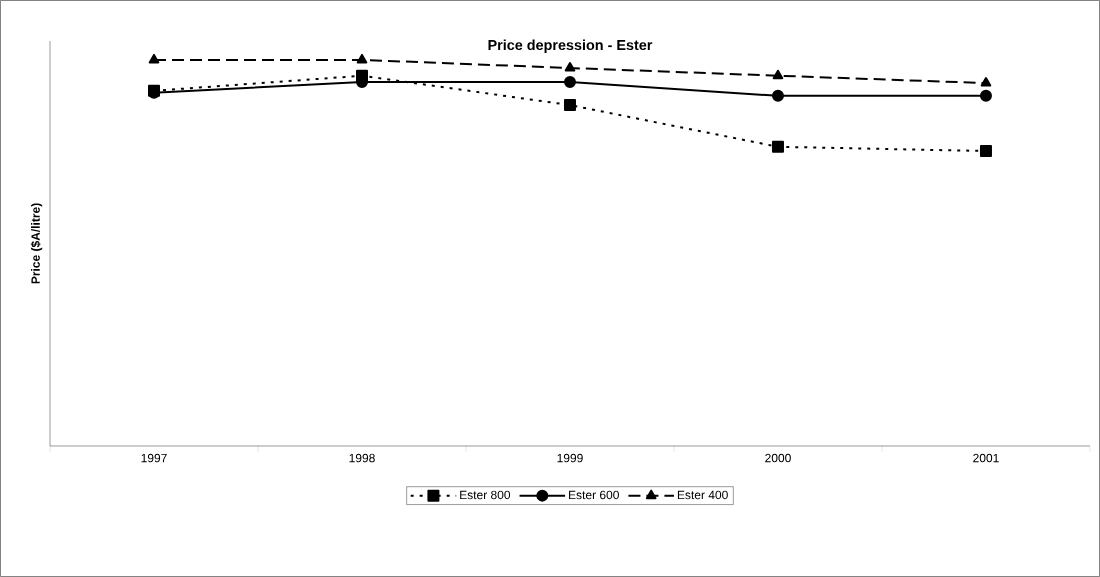  What do you see at coordinates (362, 458) in the screenshot?
I see `x-tick-label: 1998` at bounding box center [362, 458].